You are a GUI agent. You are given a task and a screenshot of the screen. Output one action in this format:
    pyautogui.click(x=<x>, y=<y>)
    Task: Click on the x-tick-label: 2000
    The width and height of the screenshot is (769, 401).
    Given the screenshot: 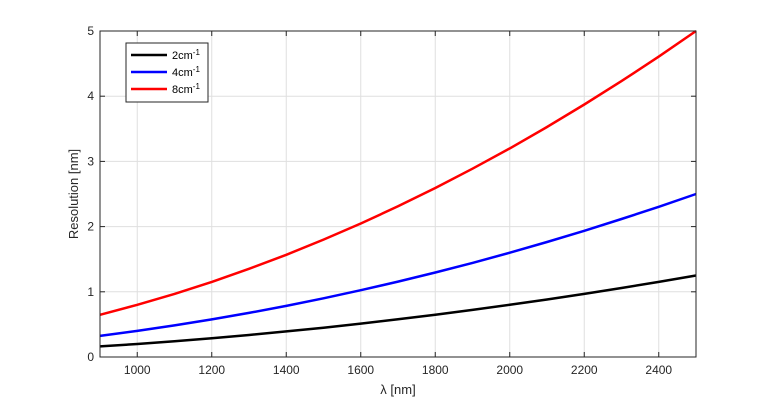 What is the action you would take?
    pyautogui.click(x=509, y=370)
    